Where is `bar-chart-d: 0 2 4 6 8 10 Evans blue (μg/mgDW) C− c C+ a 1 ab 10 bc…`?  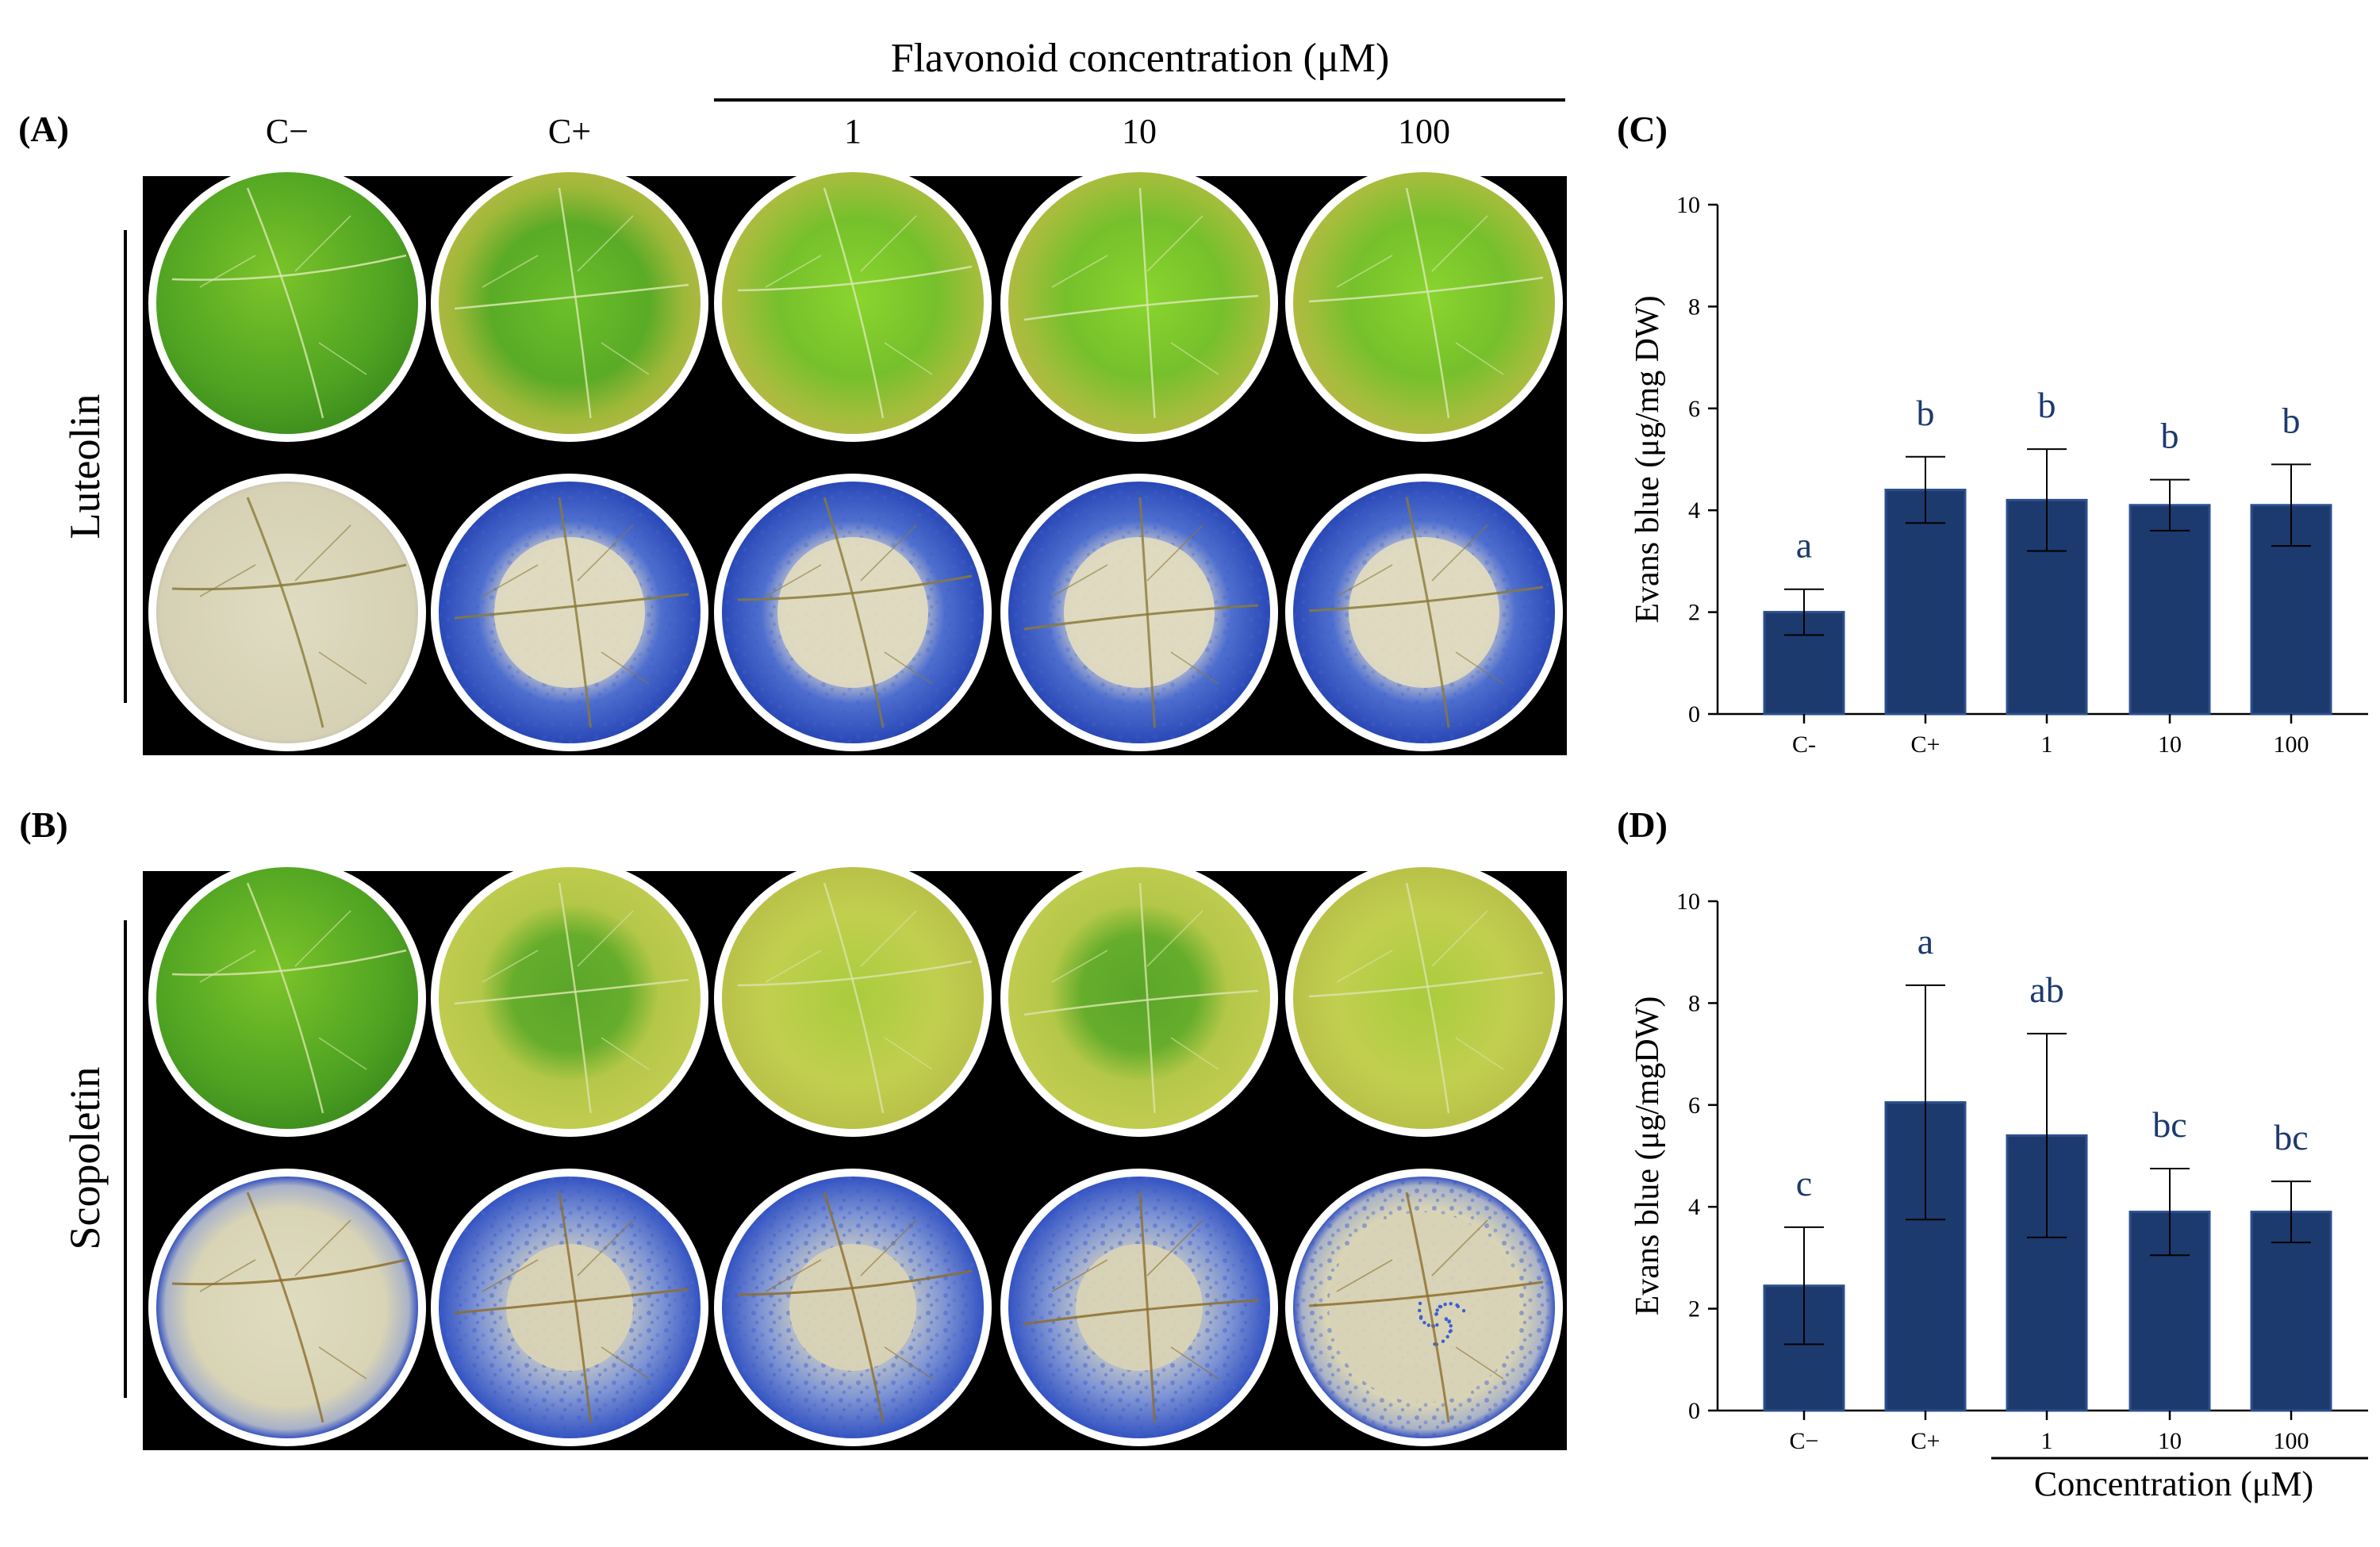
bar-chart-d: 0 2 4 6 8 10 Evans blue (μg/mgDW) C− c C+ a 1 ab 10 bc… is located at coordinates (1999, 1196).